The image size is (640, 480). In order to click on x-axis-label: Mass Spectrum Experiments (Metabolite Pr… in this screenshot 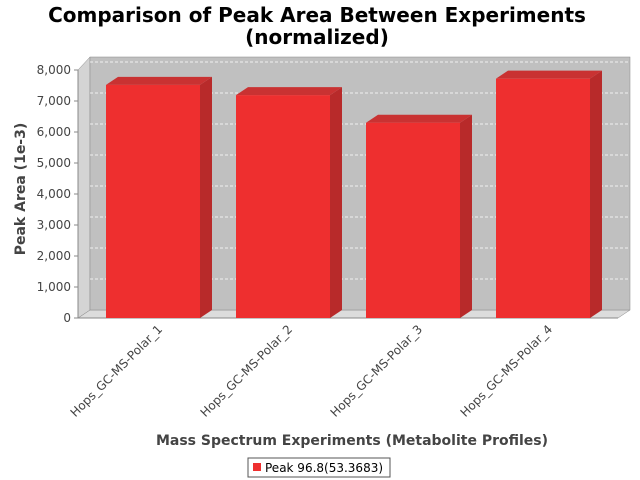, I will do `click(352, 441)`.